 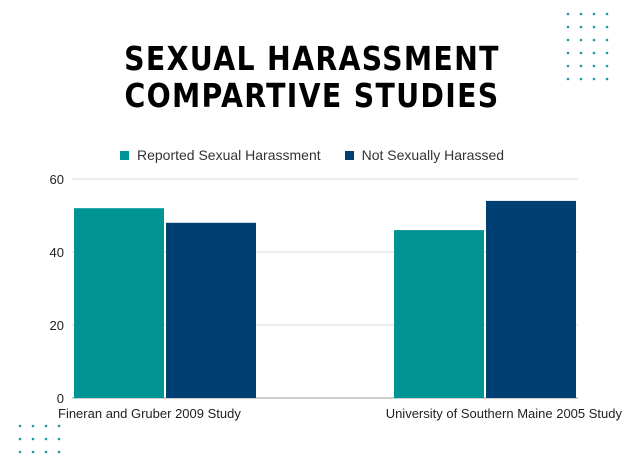 What do you see at coordinates (312, 58) in the screenshot?
I see `title-line-1: SEXUAL HARASSMENT` at bounding box center [312, 58].